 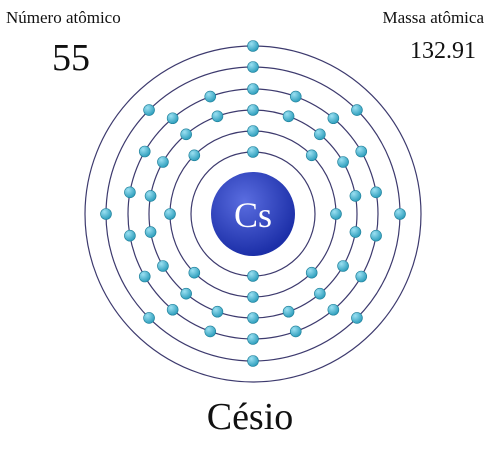 I want to click on element-name: Césio, so click(x=250, y=417).